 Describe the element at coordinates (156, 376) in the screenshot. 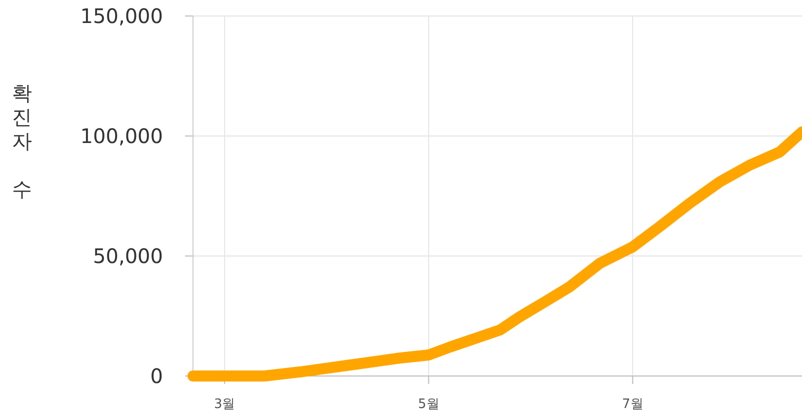

I see `y-tick-label: 0` at that location.